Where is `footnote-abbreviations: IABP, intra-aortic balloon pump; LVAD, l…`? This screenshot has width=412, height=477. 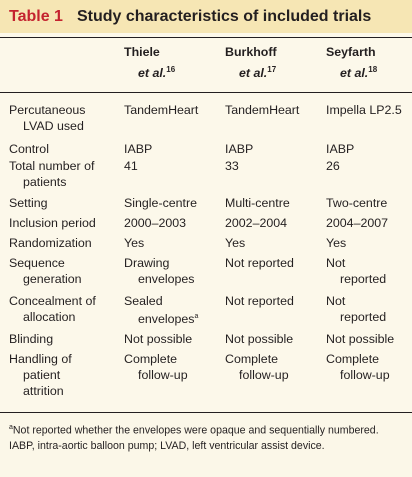
footnote-abbreviations: IABP, intra-aortic balloon pump; LVAD, l… is located at coordinates (167, 445).